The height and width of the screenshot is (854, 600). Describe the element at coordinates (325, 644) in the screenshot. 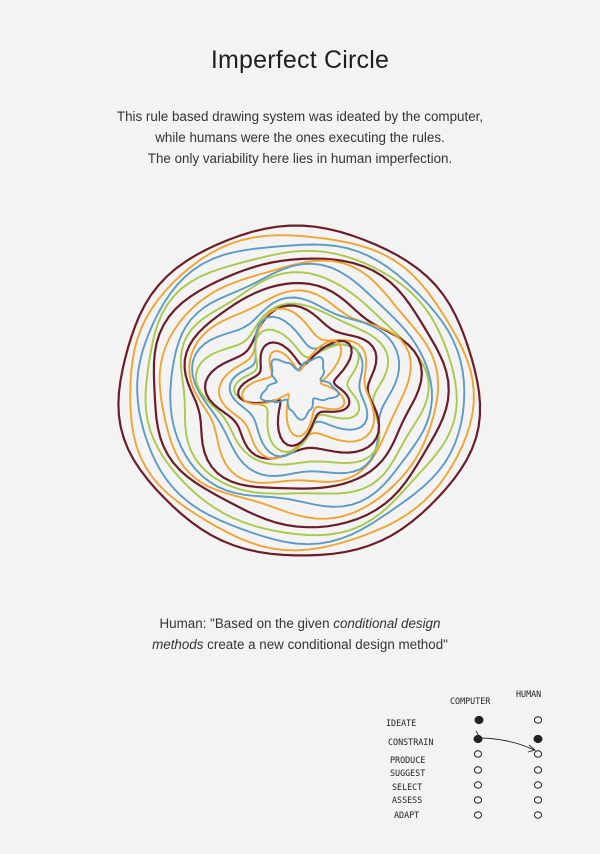

I see `quote-suffix: create a new conditional design method"` at that location.